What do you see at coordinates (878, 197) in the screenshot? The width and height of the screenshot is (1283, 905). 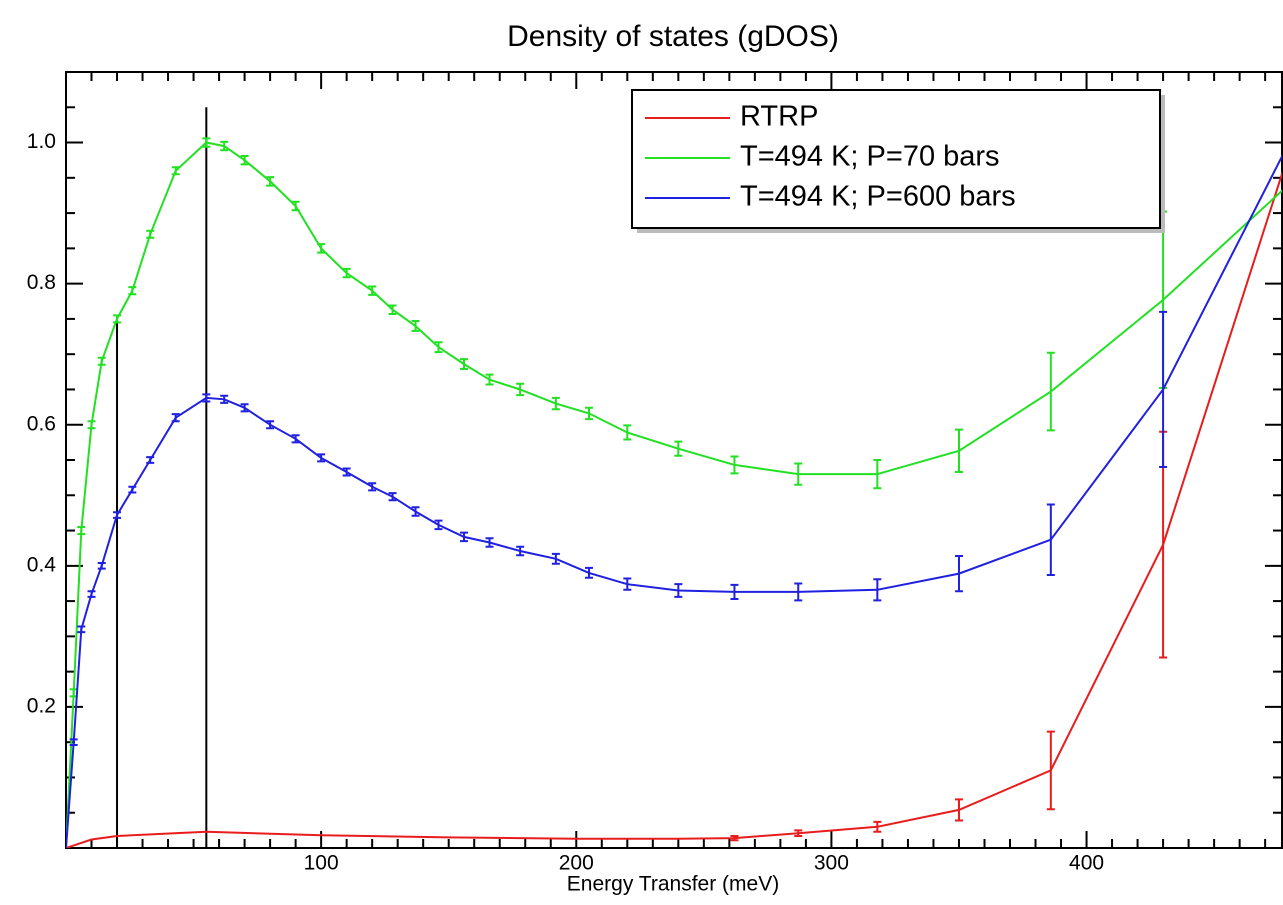 I see `legend-label: T=494 K; P=600 bars` at bounding box center [878, 197].